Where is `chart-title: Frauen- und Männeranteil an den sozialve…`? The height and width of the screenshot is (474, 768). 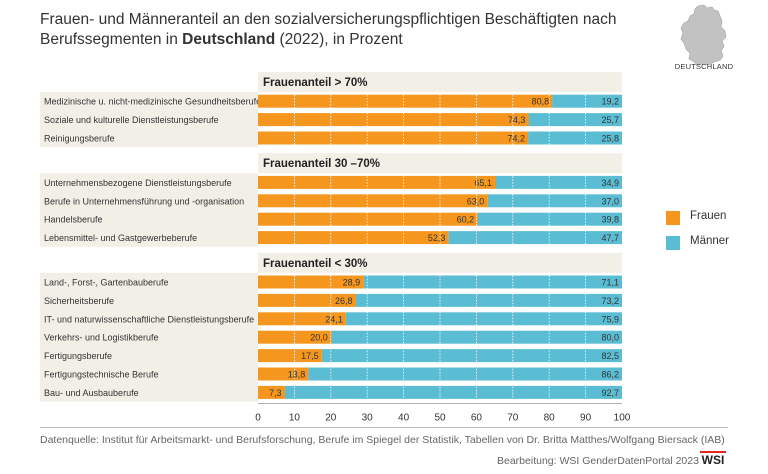 chart-title: Frauen- und Männeranteil an den sozialve… is located at coordinates (360, 30).